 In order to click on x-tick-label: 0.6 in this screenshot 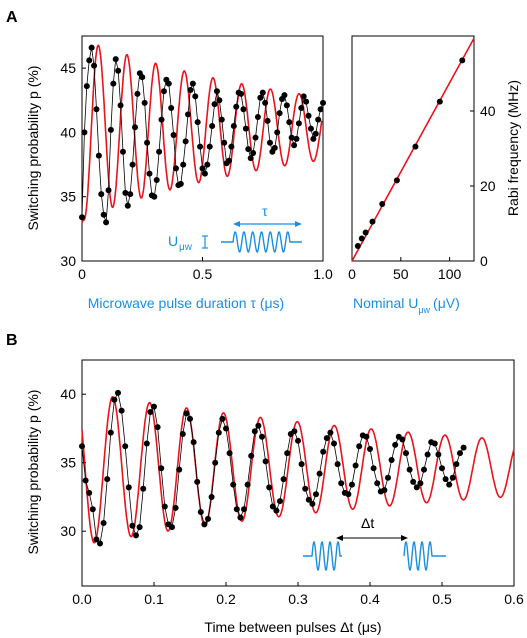, I will do `click(514, 599)`.